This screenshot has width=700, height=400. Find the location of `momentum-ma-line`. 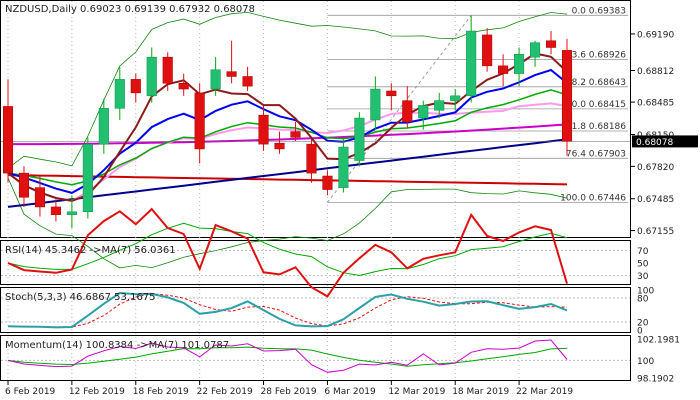

momentum-ma-line is located at coordinates (287, 356).